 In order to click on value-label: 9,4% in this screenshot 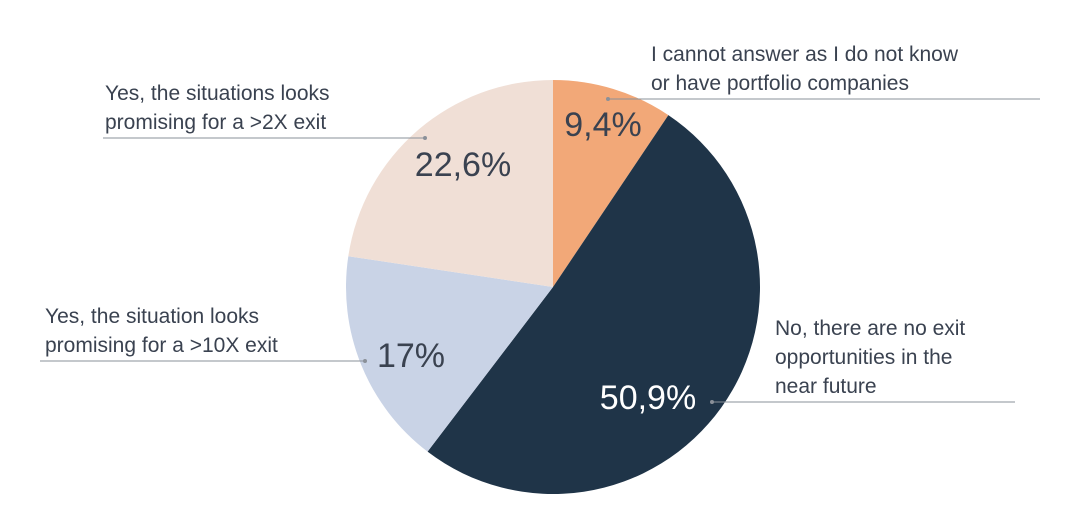, I will do `click(603, 125)`.